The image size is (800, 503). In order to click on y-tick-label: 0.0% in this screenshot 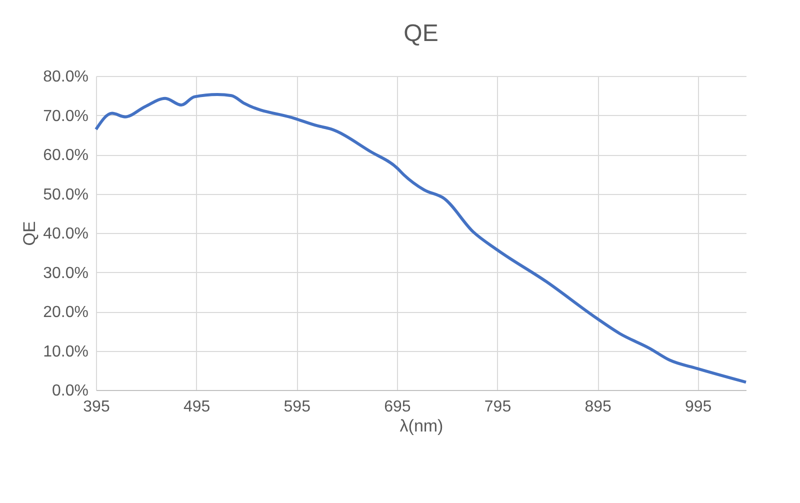, I will do `click(70, 391)`.